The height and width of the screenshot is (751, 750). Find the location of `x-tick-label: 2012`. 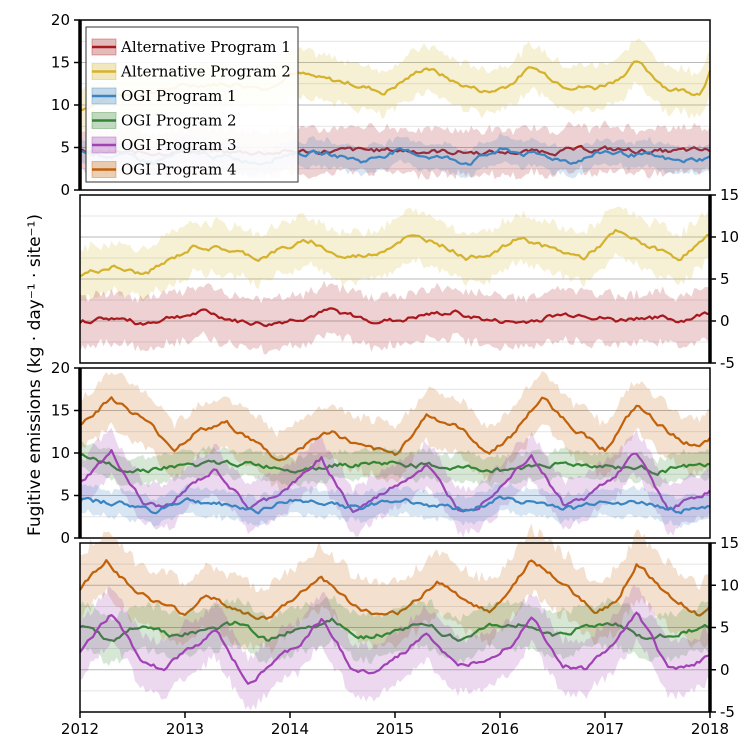

x-tick-label: 2012 is located at coordinates (80, 729).